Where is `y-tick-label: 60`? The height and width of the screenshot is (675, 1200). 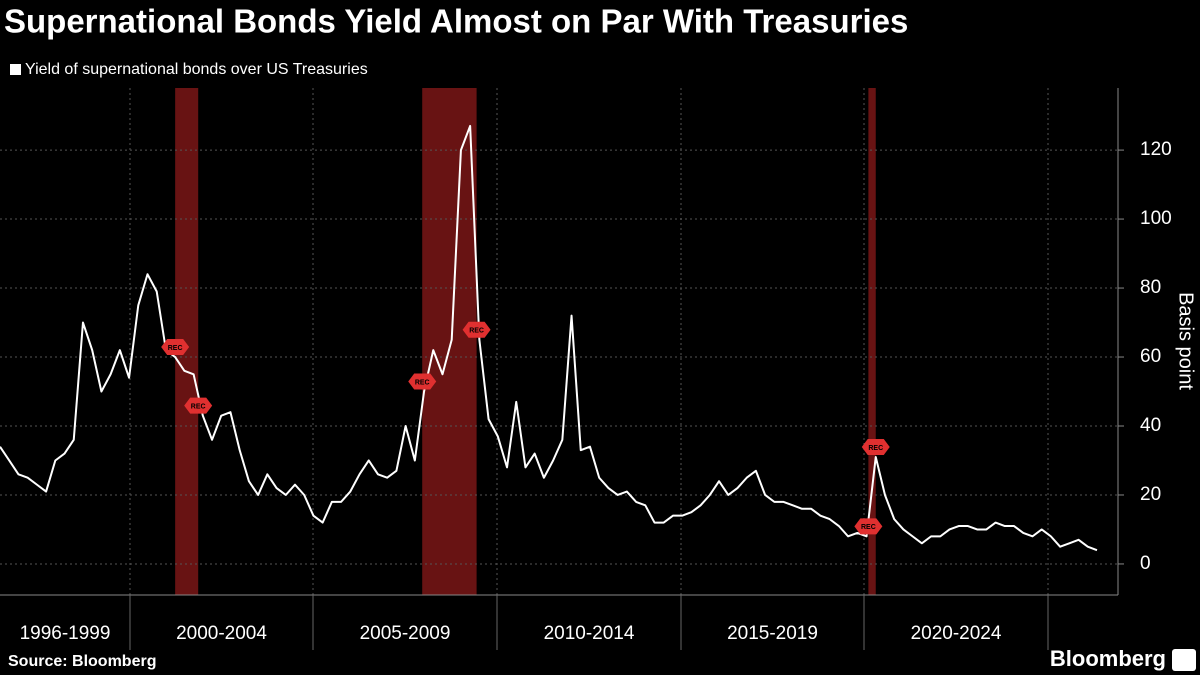 y-tick-label: 60 is located at coordinates (1150, 356).